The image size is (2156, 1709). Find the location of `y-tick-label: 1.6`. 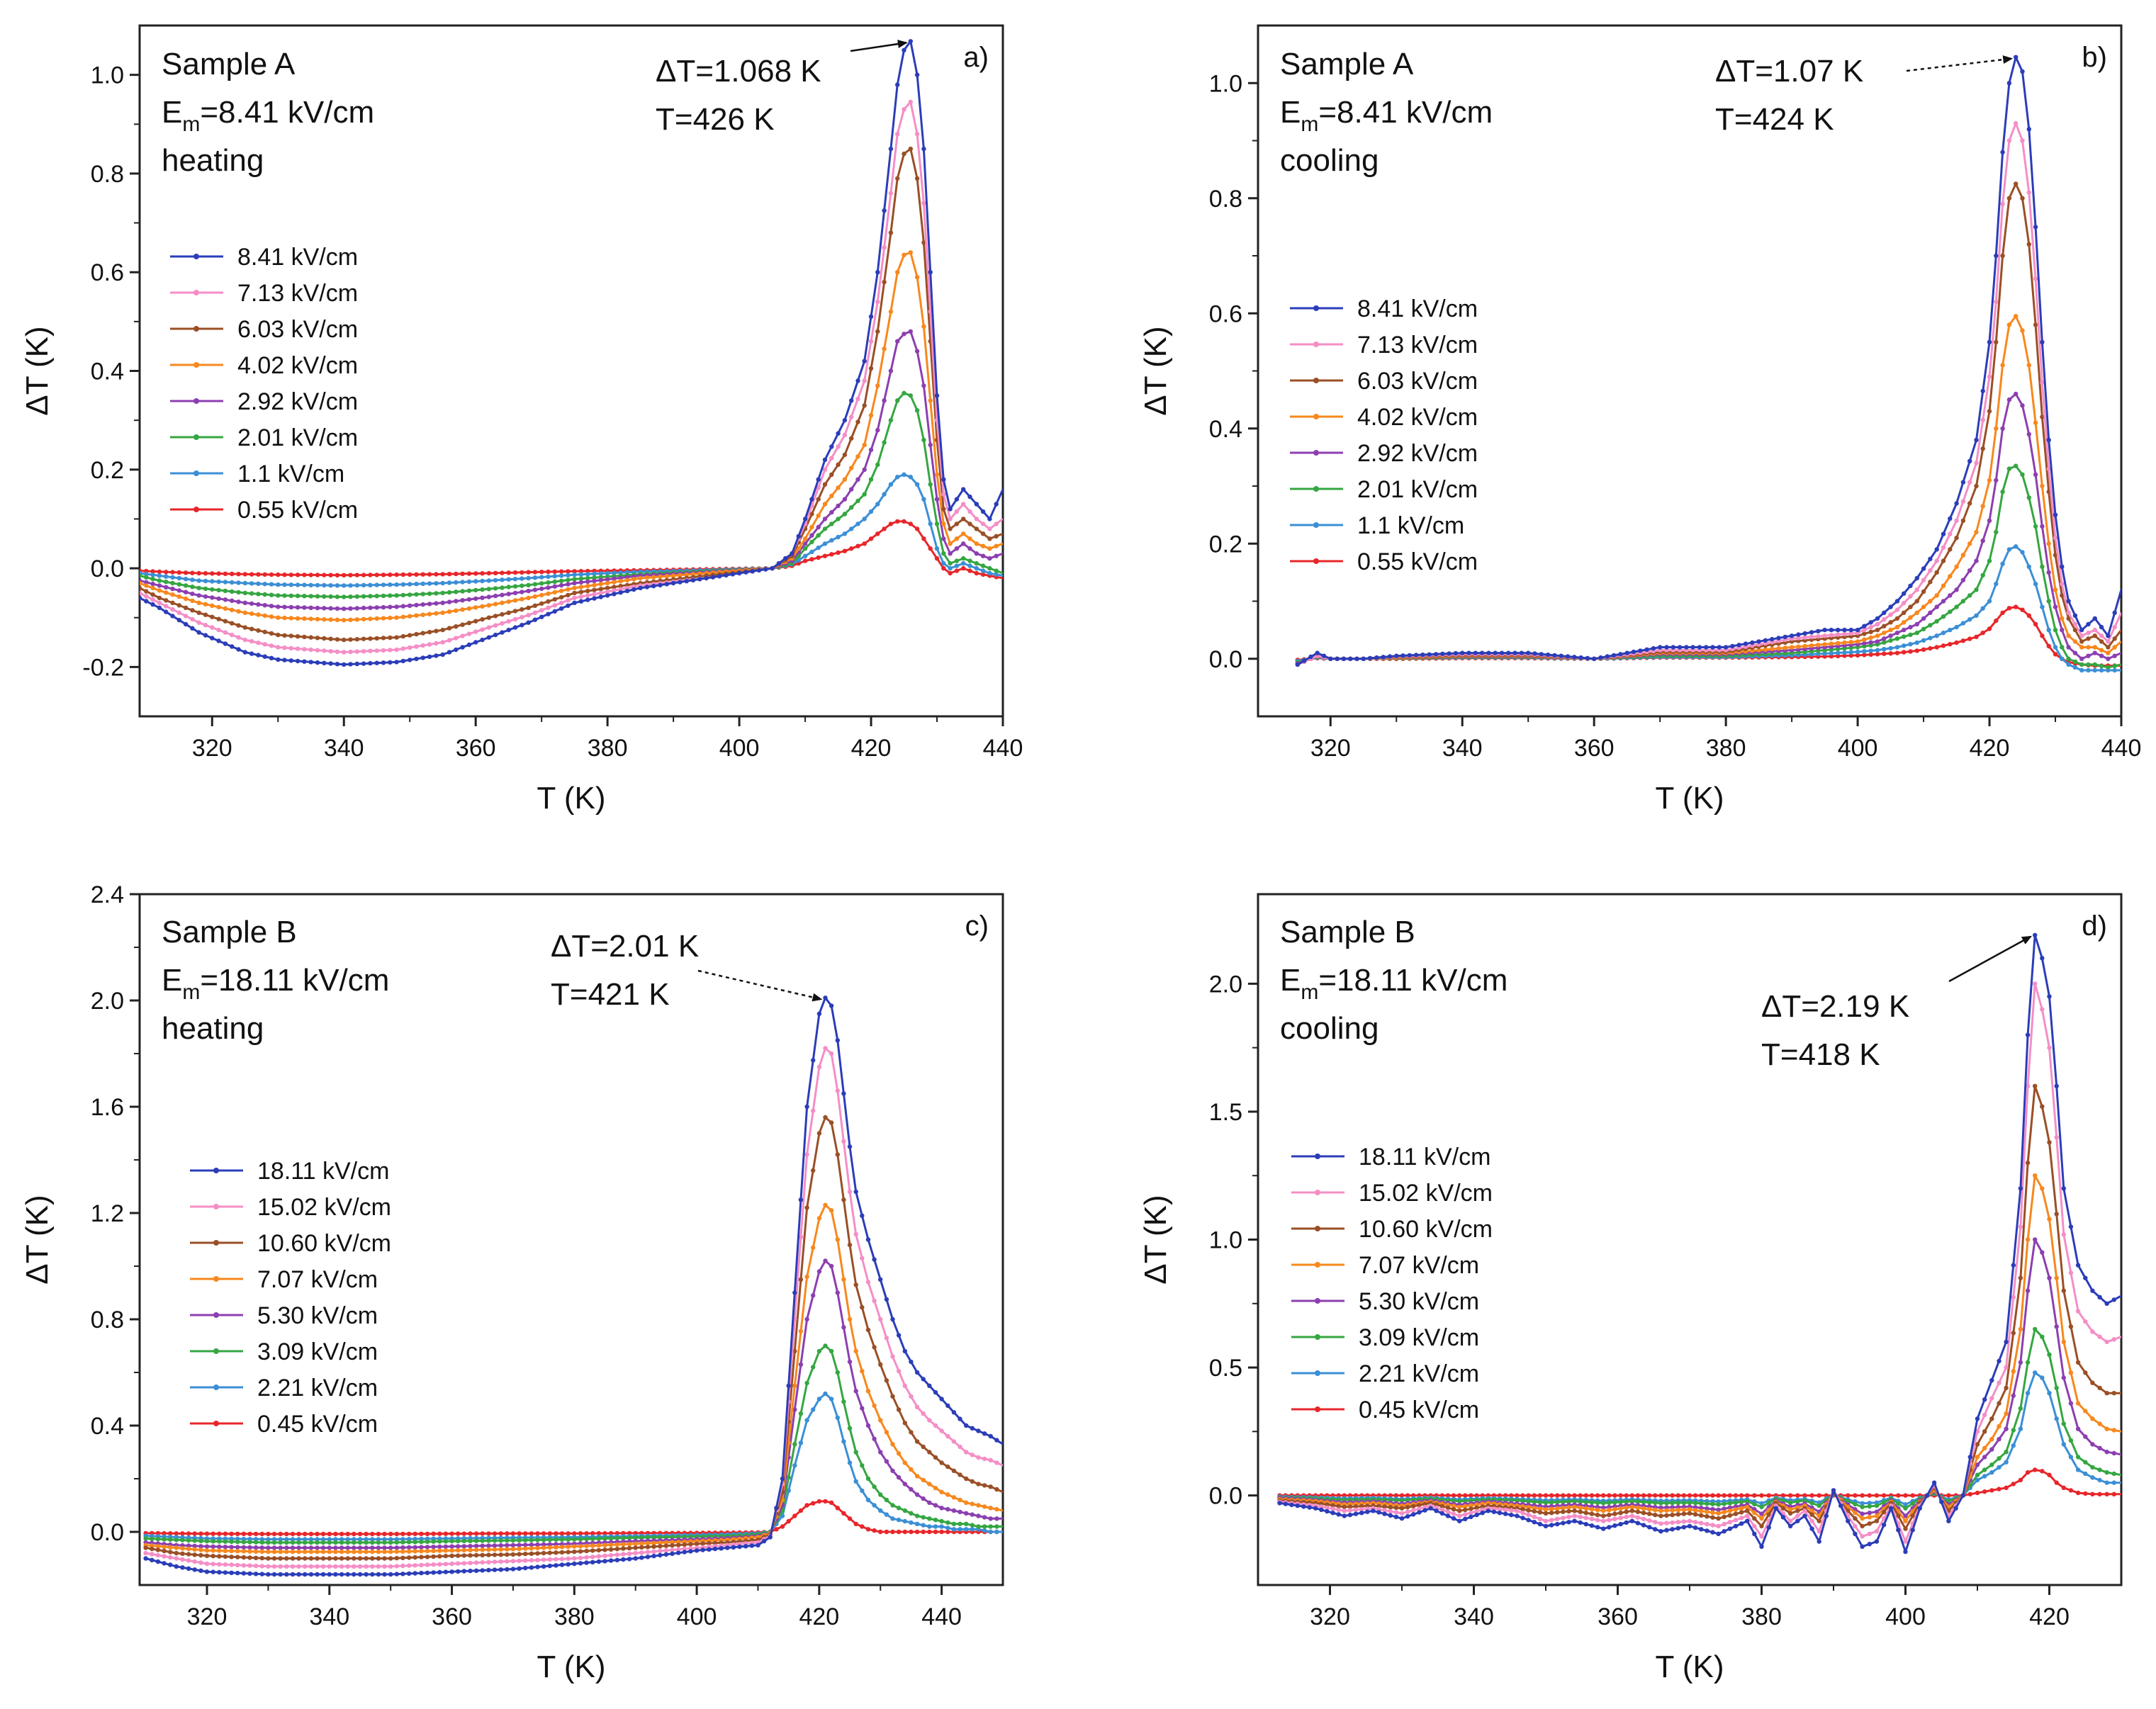

y-tick-label: 1.6 is located at coordinates (107, 1107).